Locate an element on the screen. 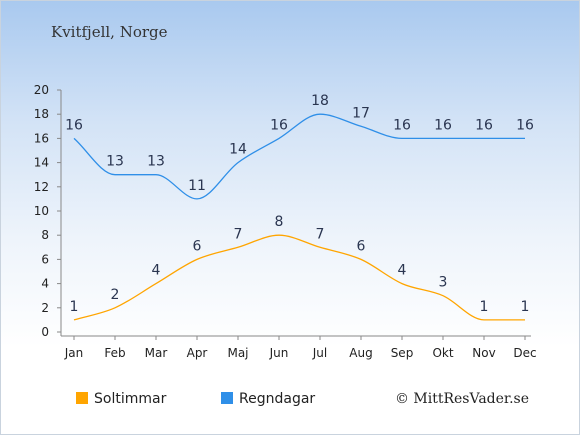  x-tick-label: Feb is located at coordinates (114, 353).